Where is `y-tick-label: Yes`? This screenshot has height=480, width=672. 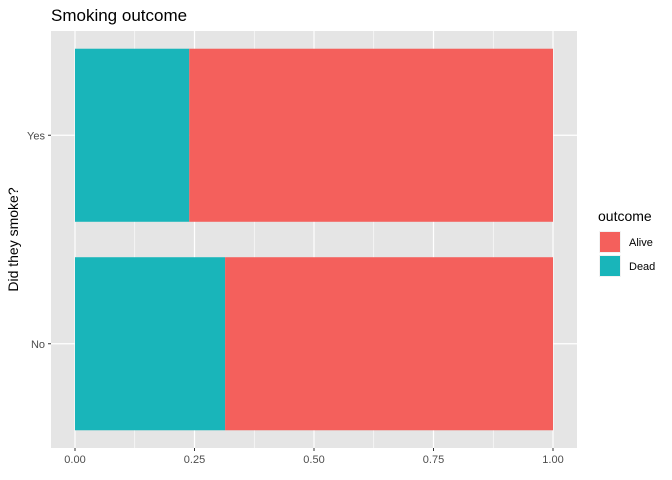
y-tick-label: Yes is located at coordinates (36, 136).